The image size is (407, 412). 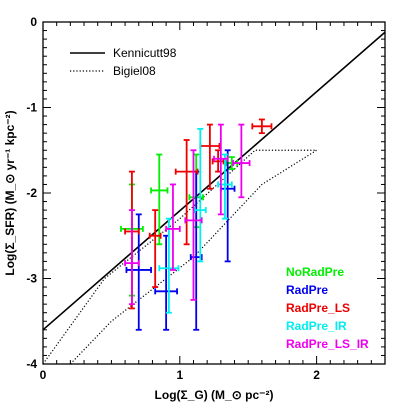 I want to click on y-axis-label: Log(Σ_SFR) (M_⊙ yr⁻¹ kpc⁻²), so click(x=10, y=192).